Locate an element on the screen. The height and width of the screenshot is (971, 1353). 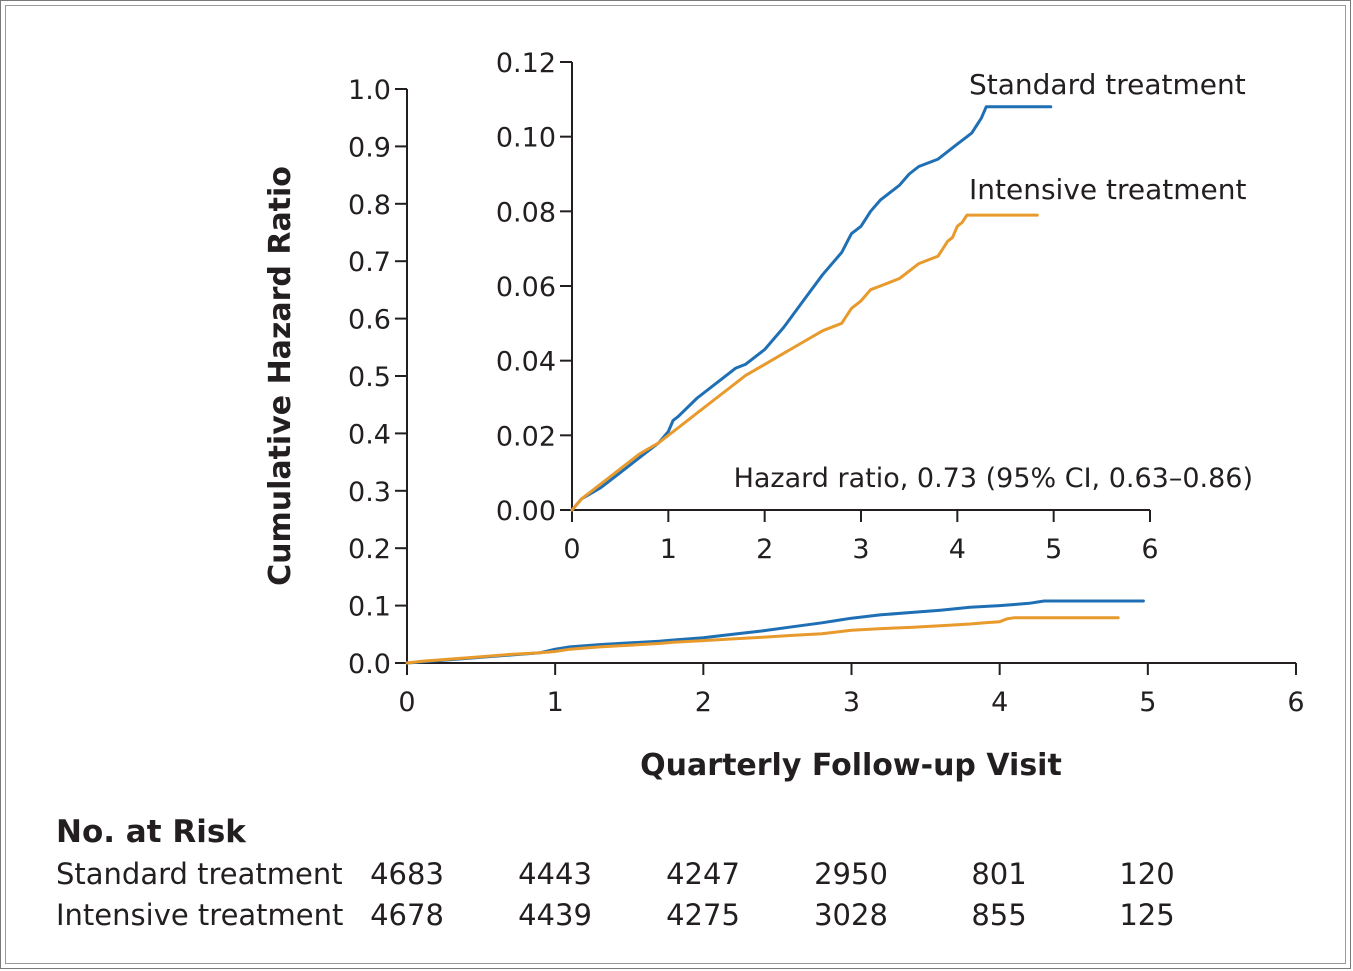
x-axis-title: Quarterly Follow-up Visit is located at coordinates (851, 765).